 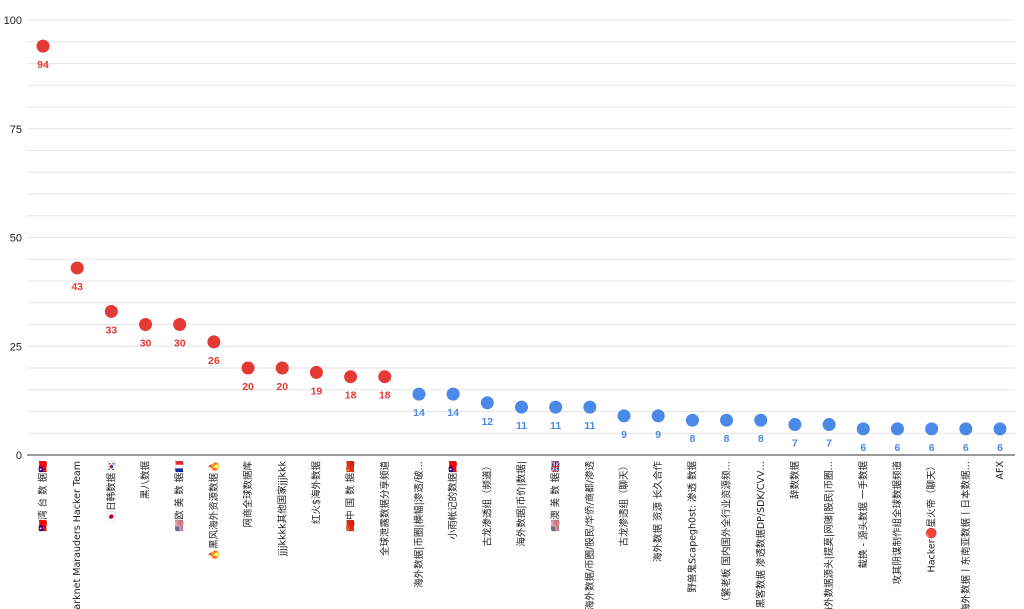 What do you see at coordinates (863, 515) in the screenshot?
I see `x-category-label: 载换 - 源头数据 一手数据` at bounding box center [863, 515].